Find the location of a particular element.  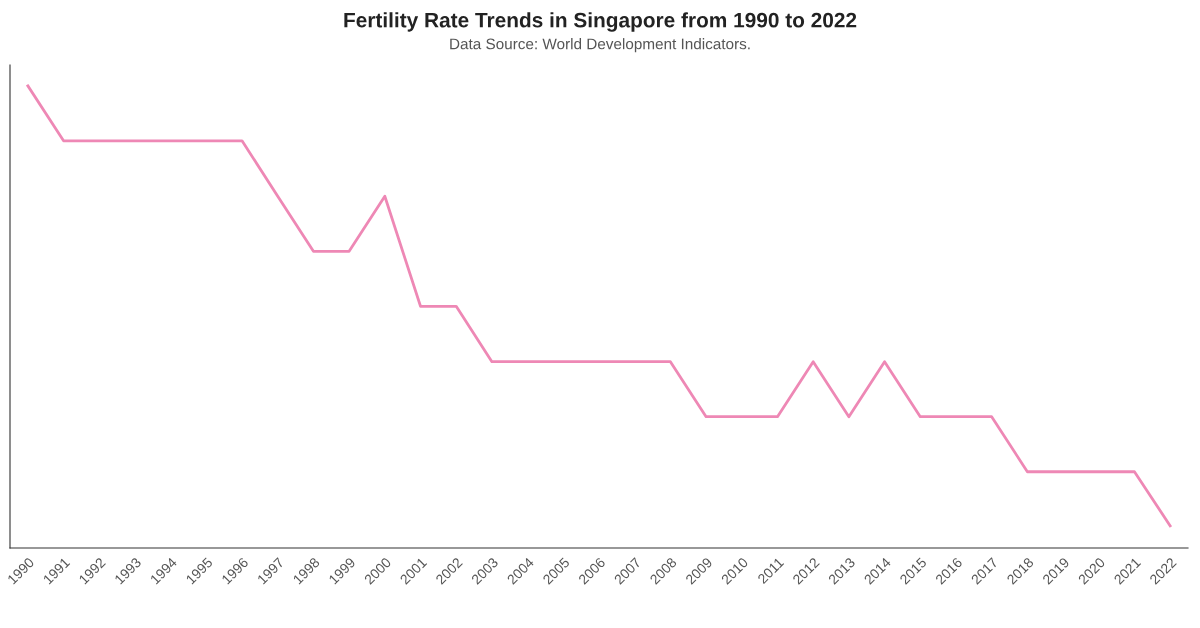

chart-subtitle: Data Source: World Development Indicators. is located at coordinates (600, 45).